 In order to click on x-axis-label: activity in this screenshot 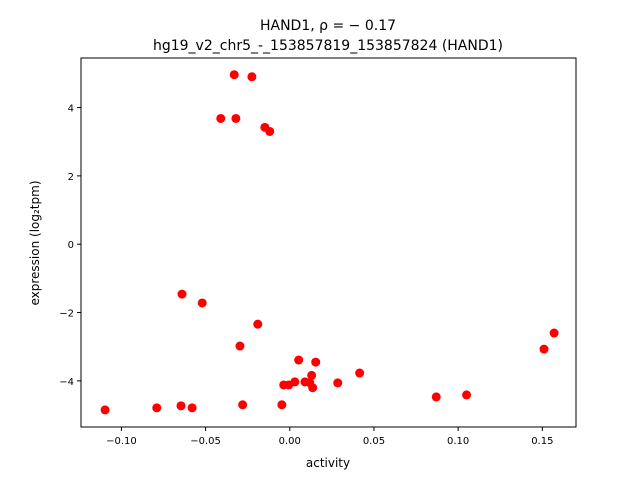, I will do `click(328, 463)`.